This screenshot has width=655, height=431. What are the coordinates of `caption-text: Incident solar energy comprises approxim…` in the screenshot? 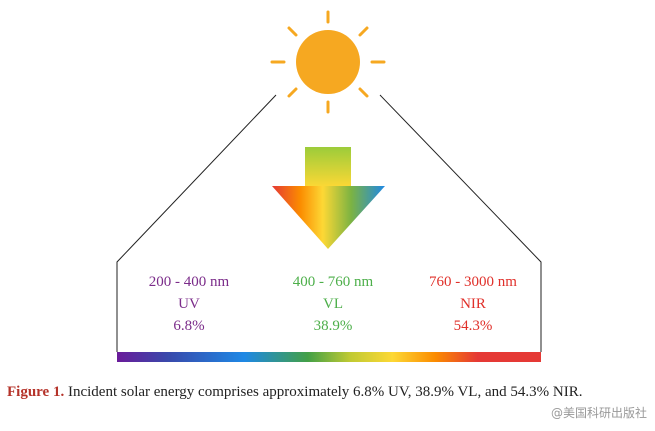 It's located at (325, 392).